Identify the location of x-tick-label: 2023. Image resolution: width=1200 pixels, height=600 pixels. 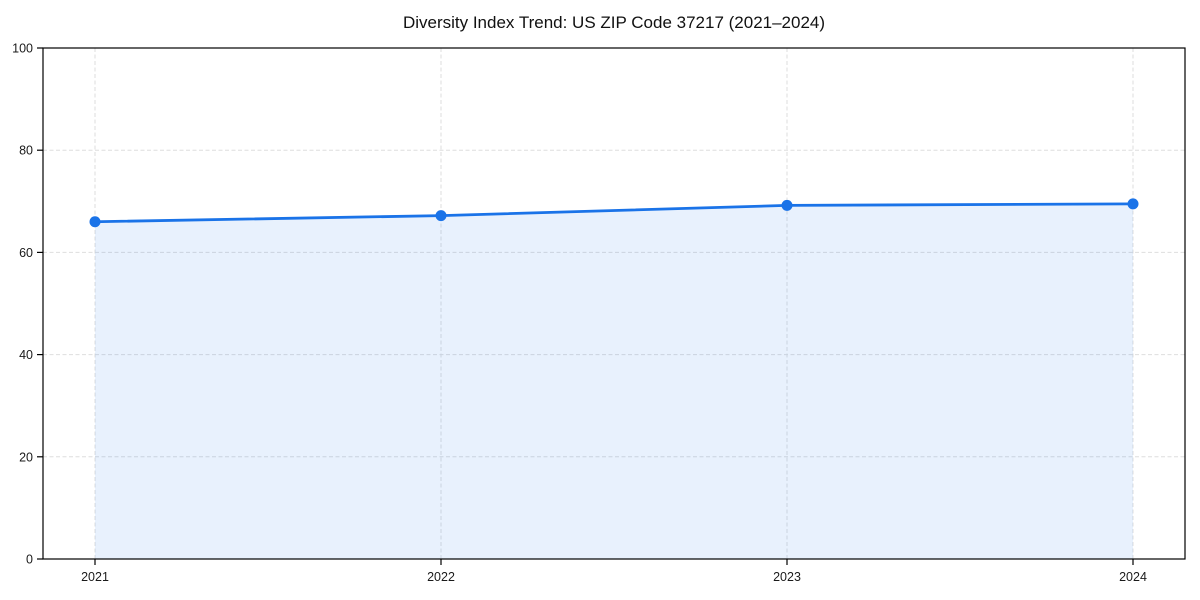
(787, 577).